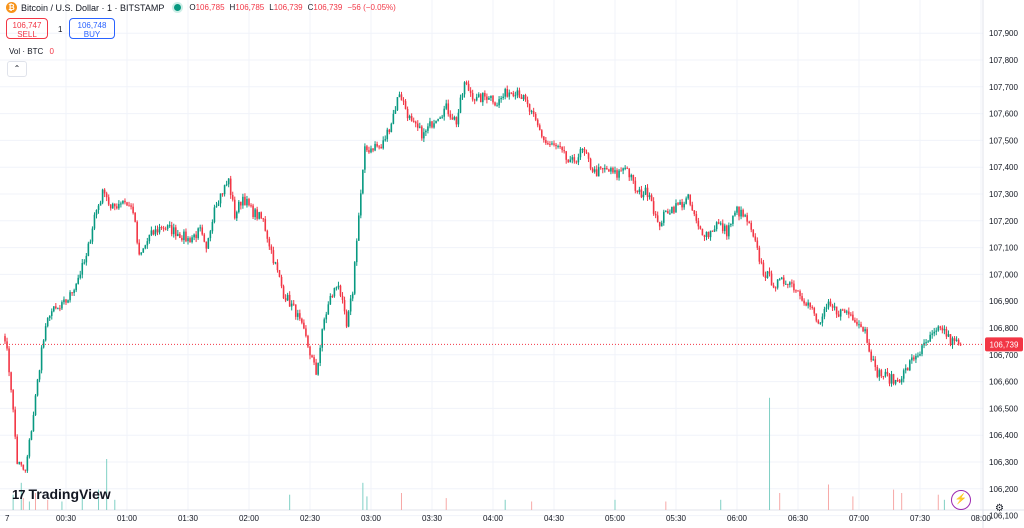 Image resolution: width=1024 pixels, height=528 pixels. What do you see at coordinates (92, 28) in the screenshot?
I see `buy-button: 106,748 BUY` at bounding box center [92, 28].